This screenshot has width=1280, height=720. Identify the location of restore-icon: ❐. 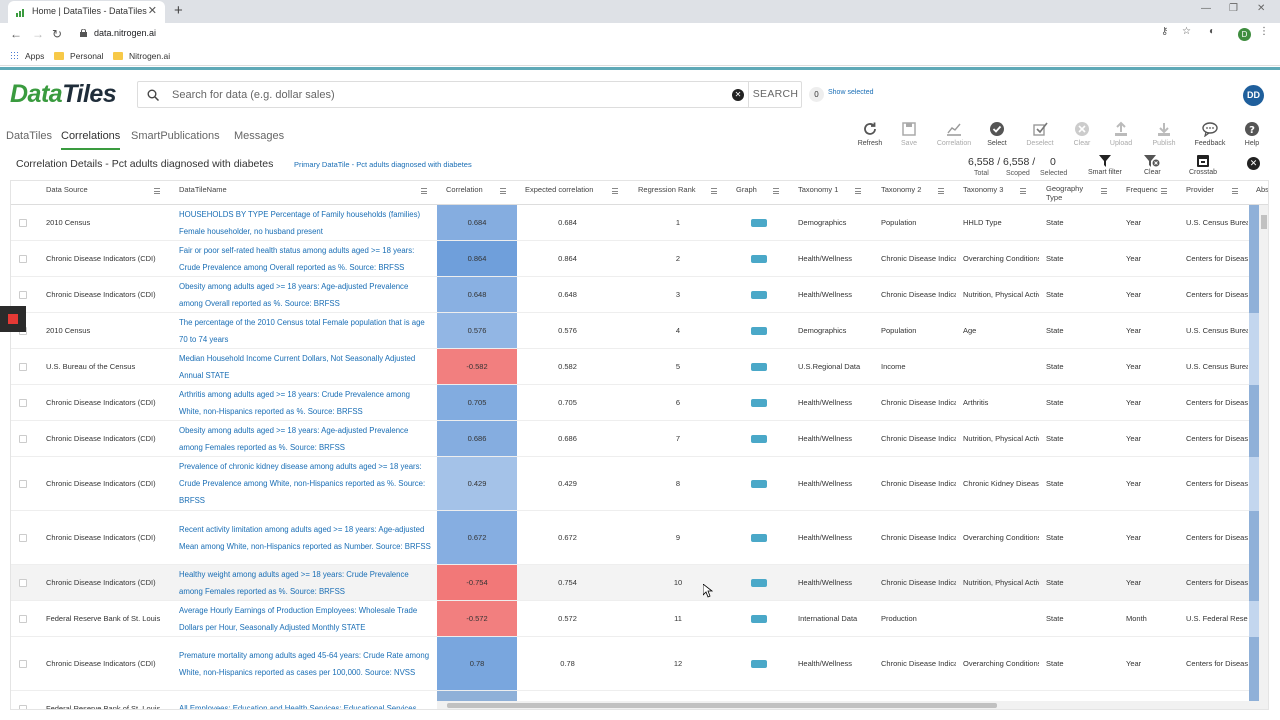
(1233, 8).